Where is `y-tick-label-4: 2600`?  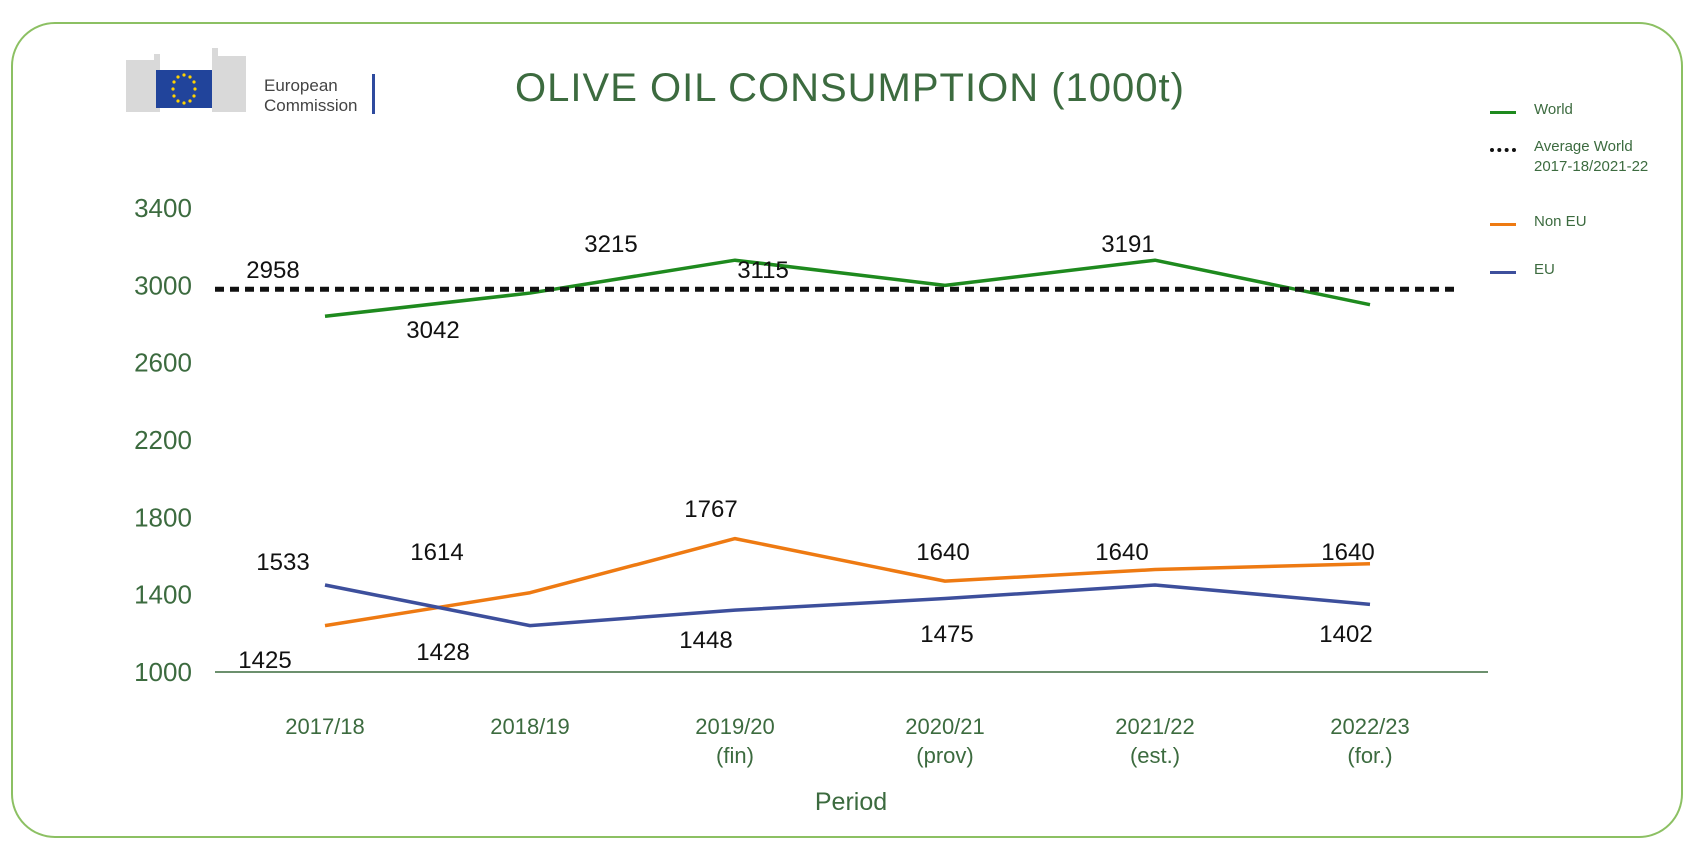
y-tick-label-4: 2600 is located at coordinates (163, 363).